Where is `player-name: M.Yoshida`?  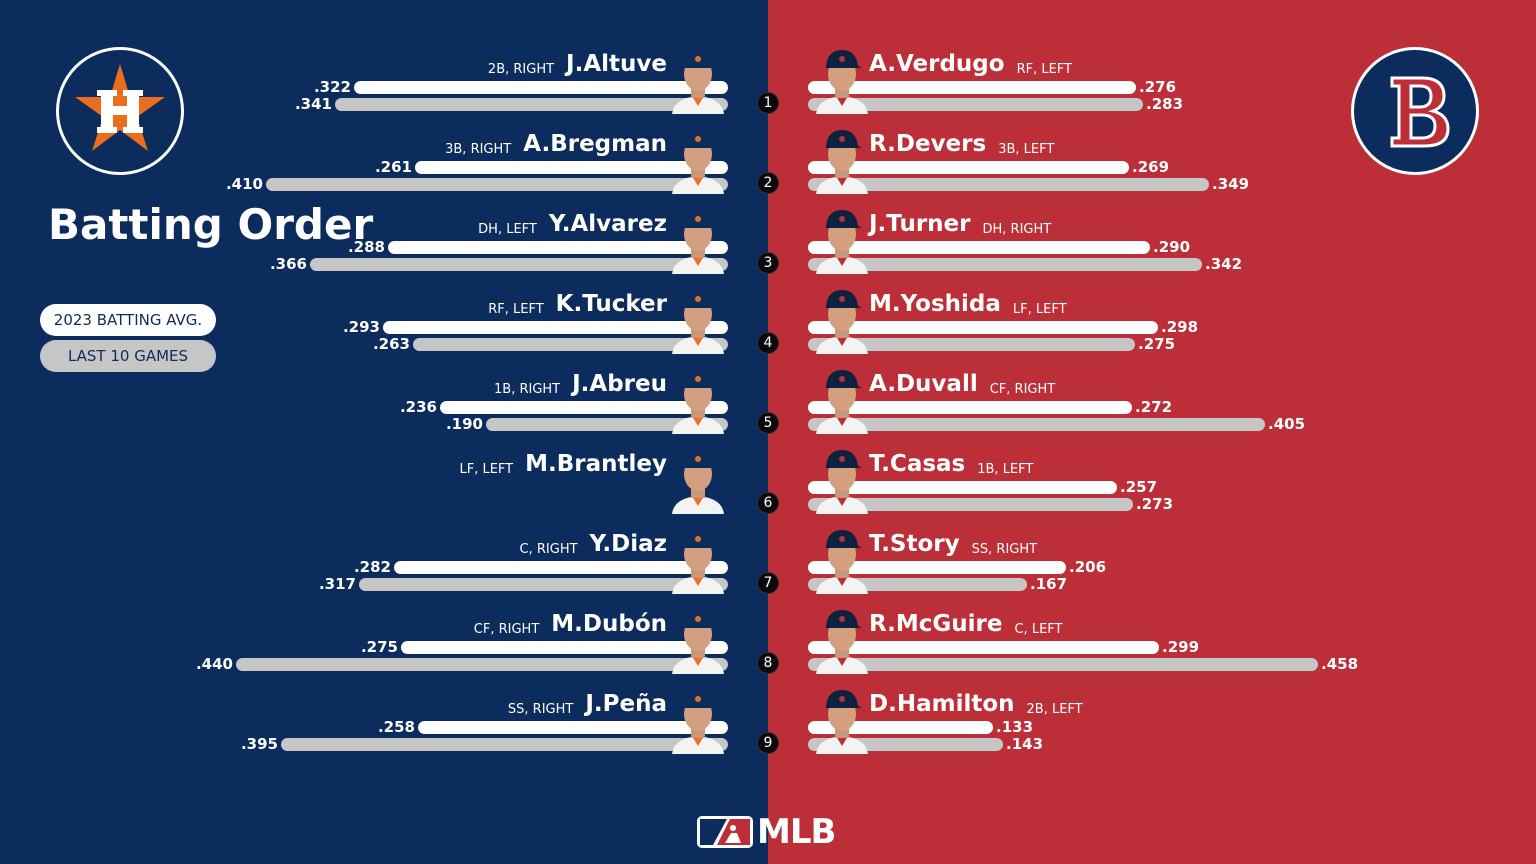 player-name: M.Yoshida is located at coordinates (935, 304).